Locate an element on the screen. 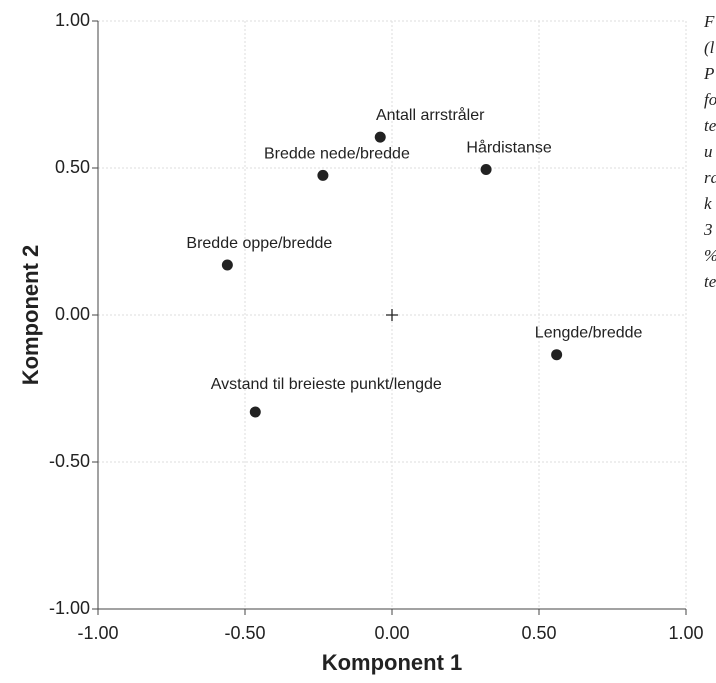 The image size is (716, 683). x-axis-title: Komponent 1 is located at coordinates (392, 662).